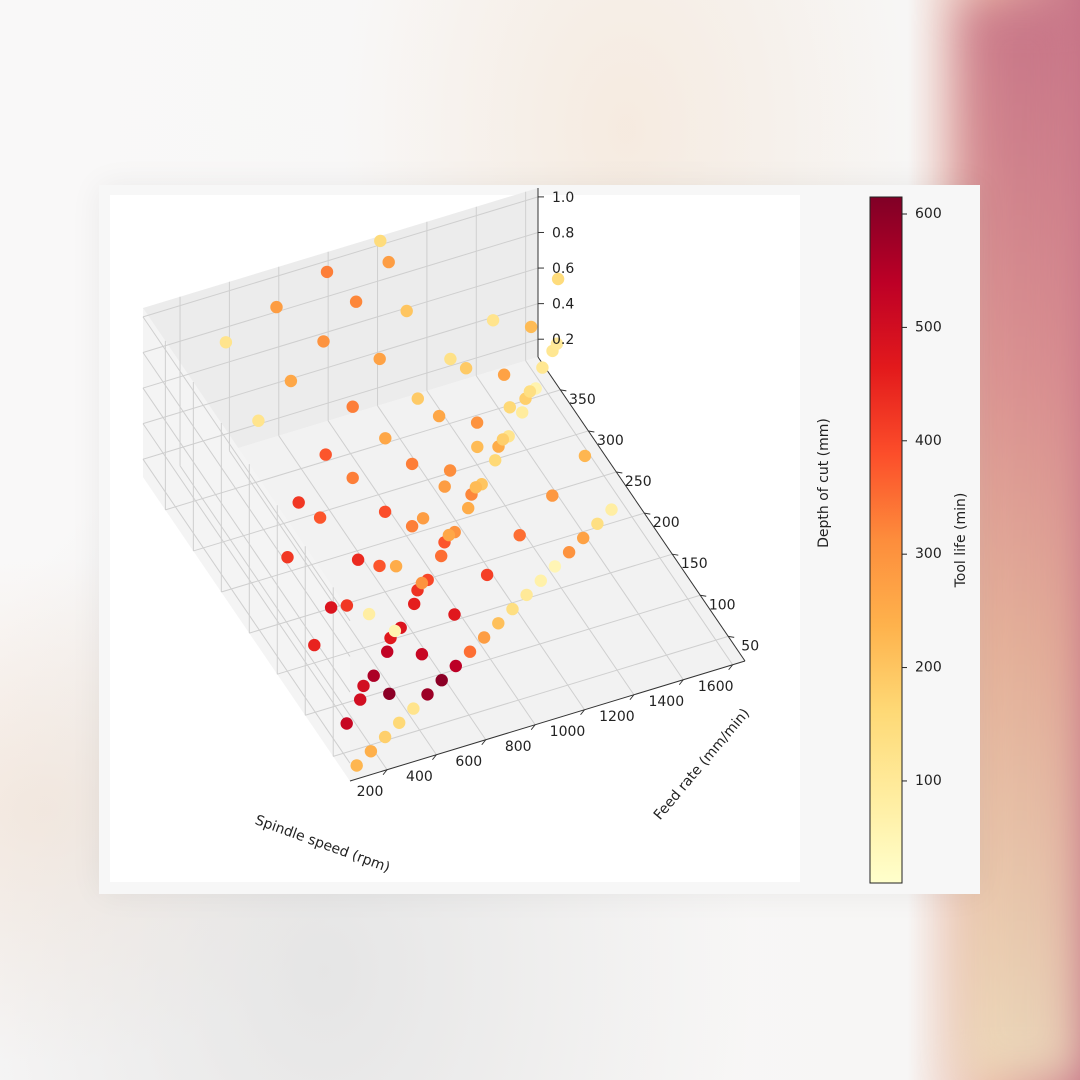  What do you see at coordinates (468, 762) in the screenshot?
I see `tick-label: 600` at bounding box center [468, 762].